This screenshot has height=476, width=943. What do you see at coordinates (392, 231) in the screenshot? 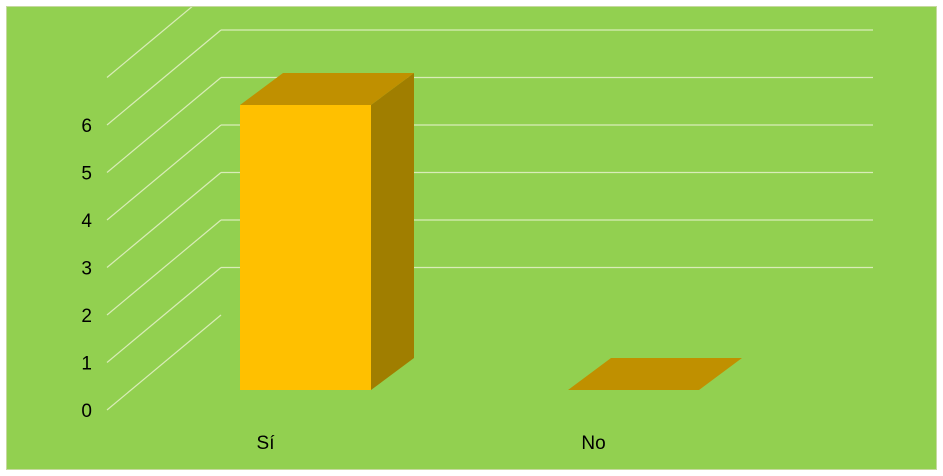
I see `bar-side` at bounding box center [392, 231].